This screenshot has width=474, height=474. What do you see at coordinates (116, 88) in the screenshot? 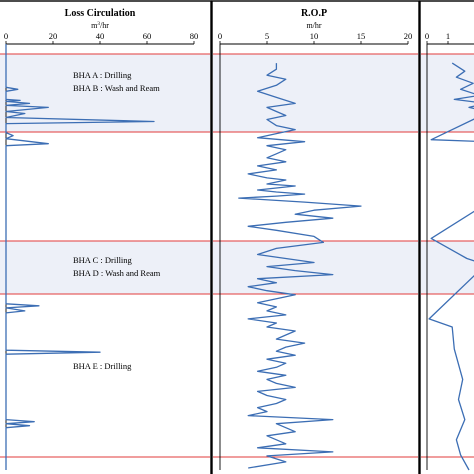
I see `bha-b-label: BHA B : Wash and Ream` at bounding box center [116, 88].